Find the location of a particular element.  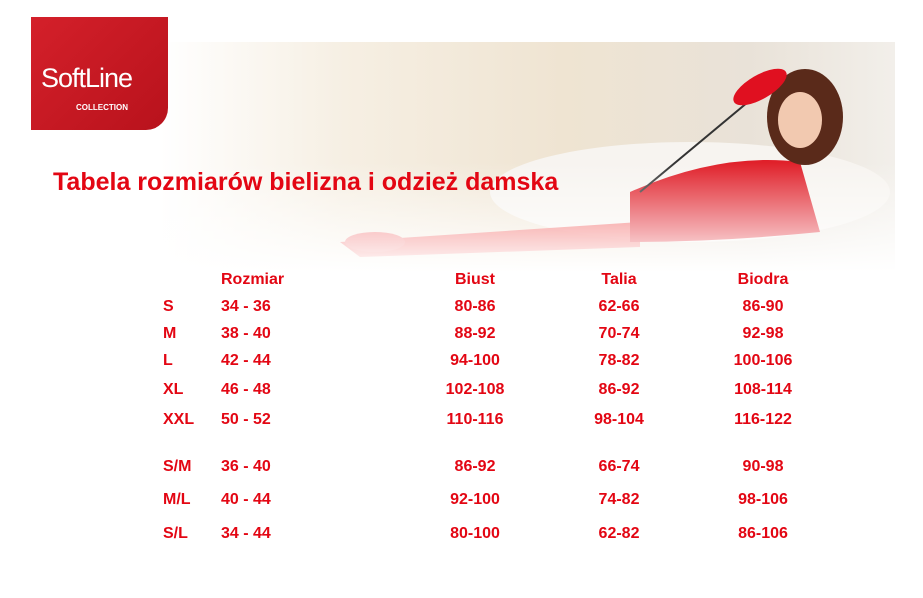

cell-eu: 34 - 36 is located at coordinates (246, 306).